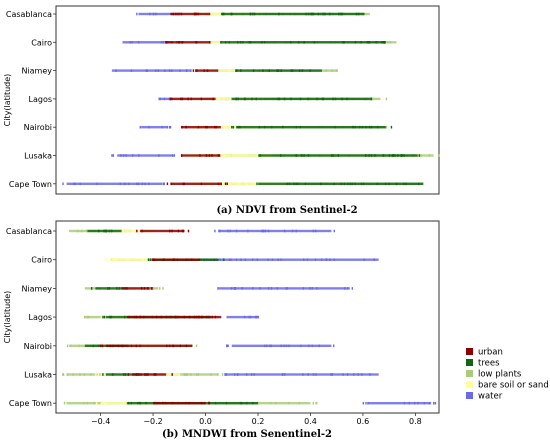 The image size is (550, 446). I want to click on legend-label-water: water, so click(490, 397).